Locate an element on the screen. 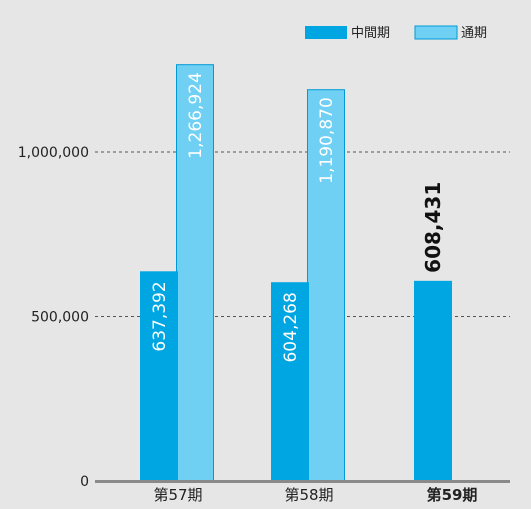  bar-label-full-year: 1,266,924 is located at coordinates (196, 115).